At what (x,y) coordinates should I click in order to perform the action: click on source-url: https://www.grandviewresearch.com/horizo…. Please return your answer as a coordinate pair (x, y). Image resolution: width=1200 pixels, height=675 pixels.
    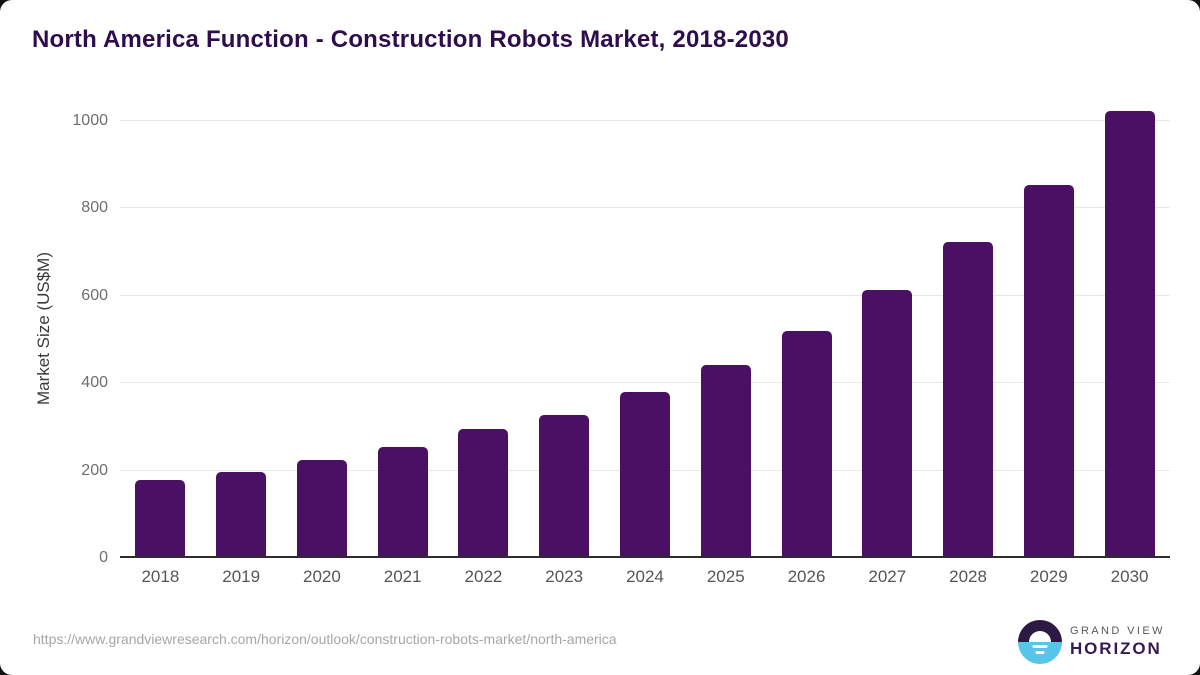
    Looking at the image, I should click on (325, 639).